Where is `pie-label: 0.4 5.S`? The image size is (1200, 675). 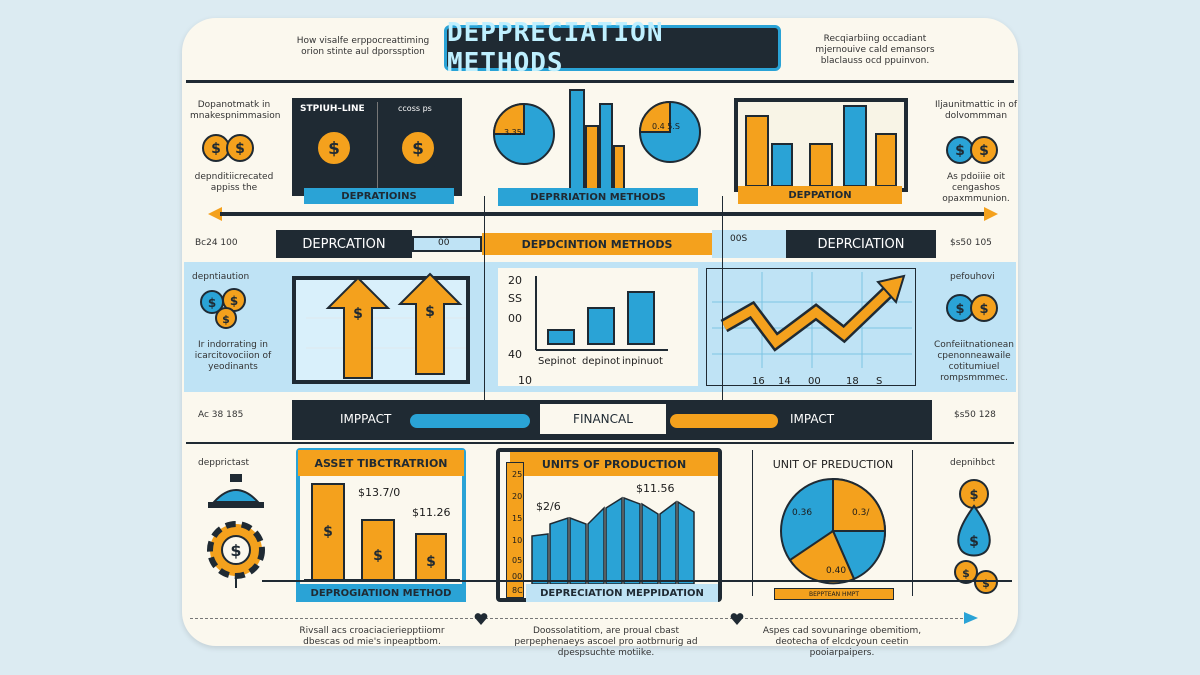
pie-label: 0.4 5.S is located at coordinates (666, 126).